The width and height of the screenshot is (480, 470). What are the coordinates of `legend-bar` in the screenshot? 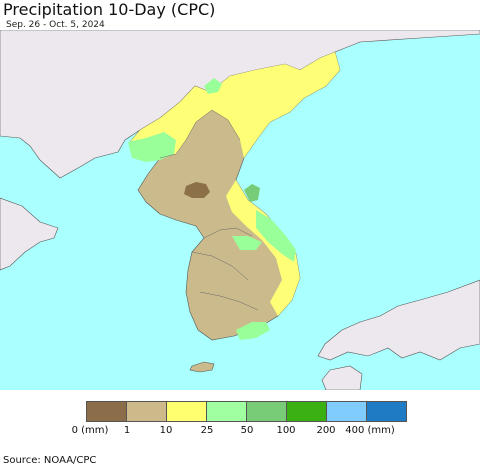 It's located at (246, 411).